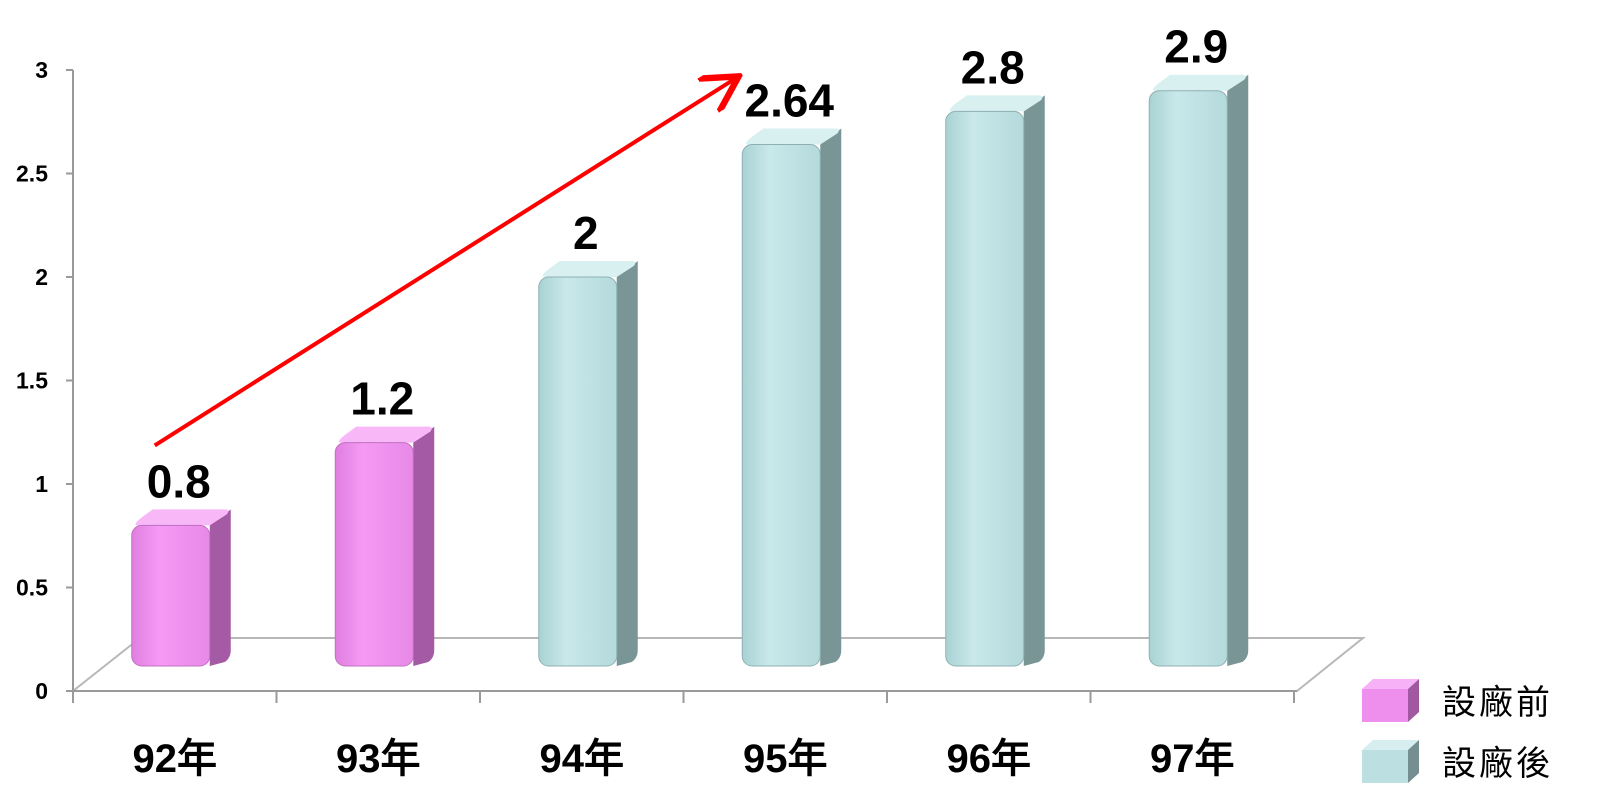 Image resolution: width=1622 pixels, height=803 pixels. What do you see at coordinates (1413, 700) in the screenshot?
I see `legend-swatch-before-side` at bounding box center [1413, 700].